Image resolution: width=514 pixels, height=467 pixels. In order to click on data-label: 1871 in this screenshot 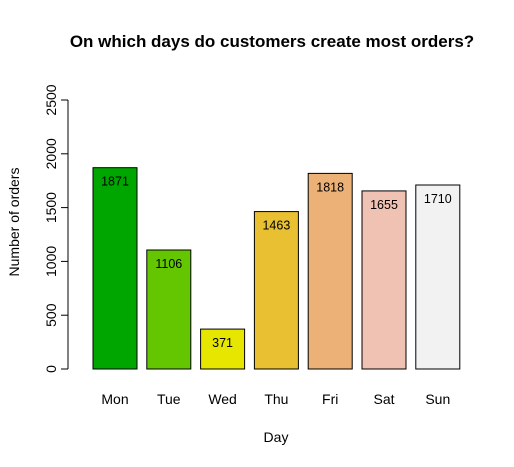, I will do `click(115, 182)`.